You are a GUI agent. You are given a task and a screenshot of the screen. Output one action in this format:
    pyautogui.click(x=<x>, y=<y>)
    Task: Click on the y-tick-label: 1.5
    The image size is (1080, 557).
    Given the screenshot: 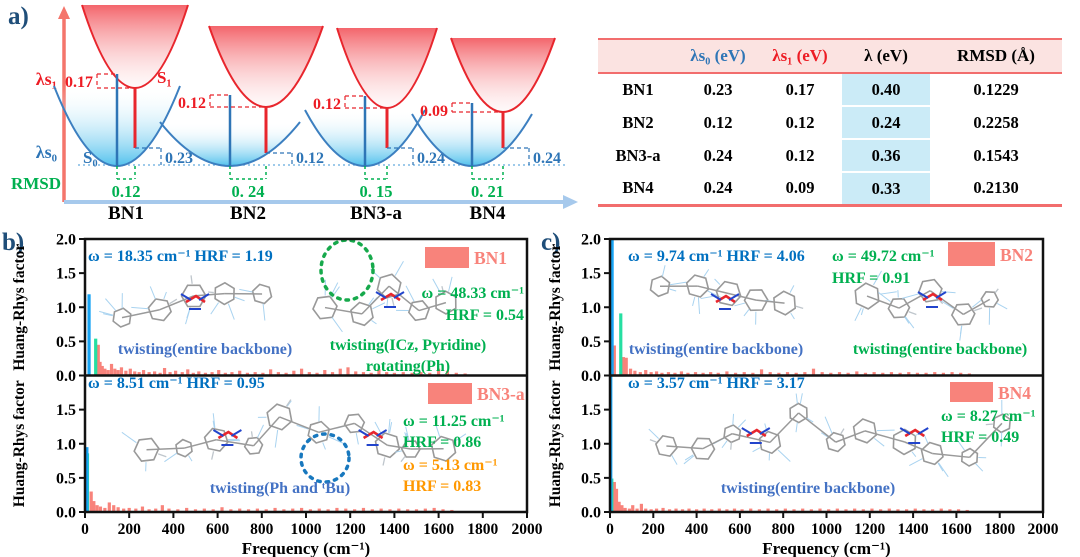 What is the action you would take?
    pyautogui.click(x=66, y=410)
    